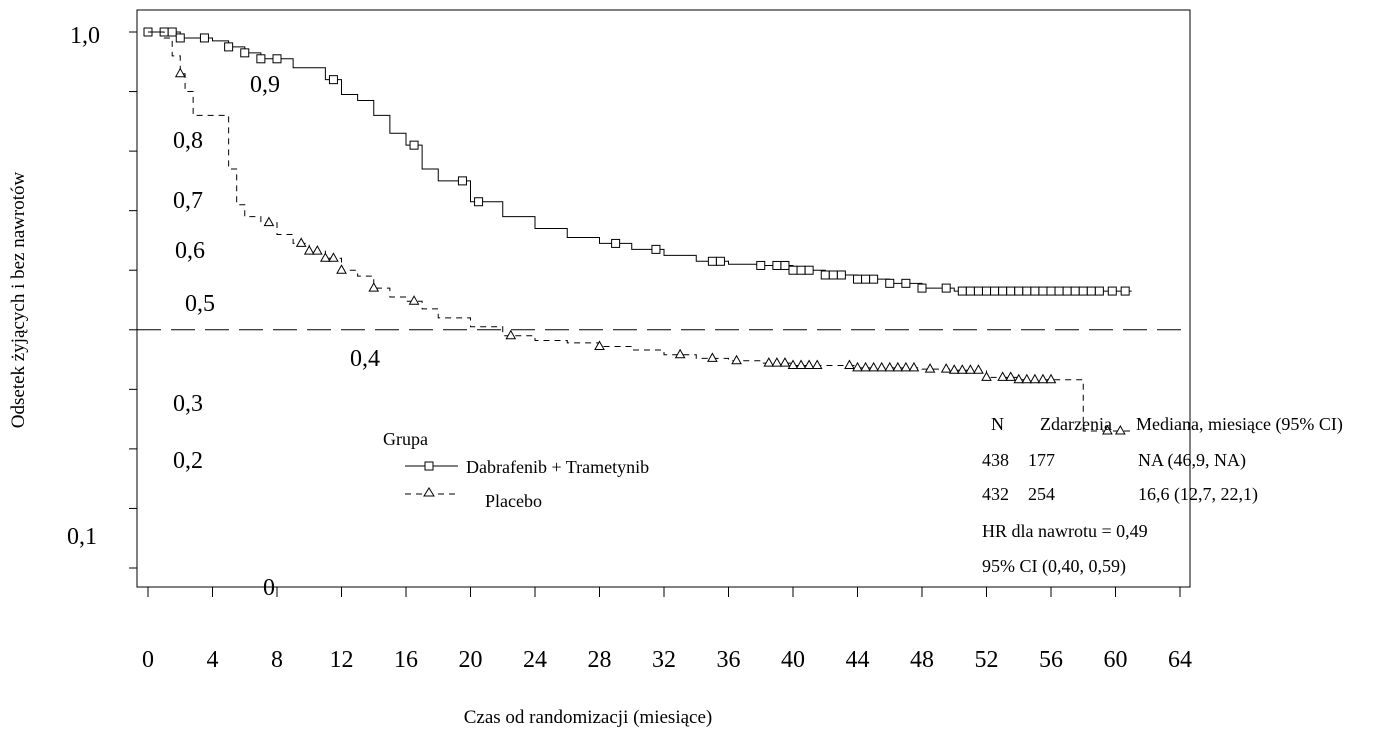  I want to click on stats-row1-n: 438, so click(995, 460).